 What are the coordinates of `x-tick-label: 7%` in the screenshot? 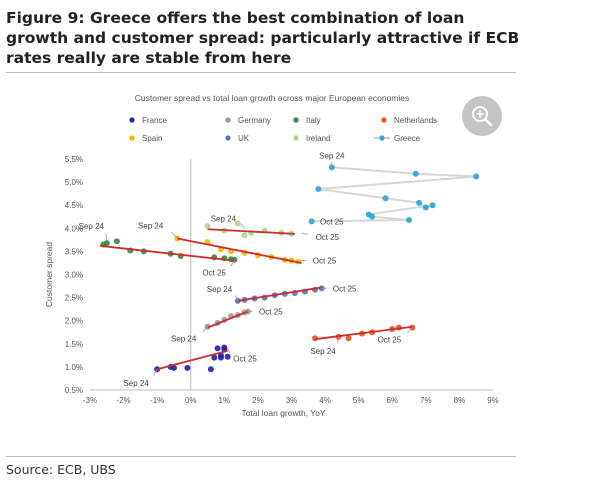 It's located at (426, 400).